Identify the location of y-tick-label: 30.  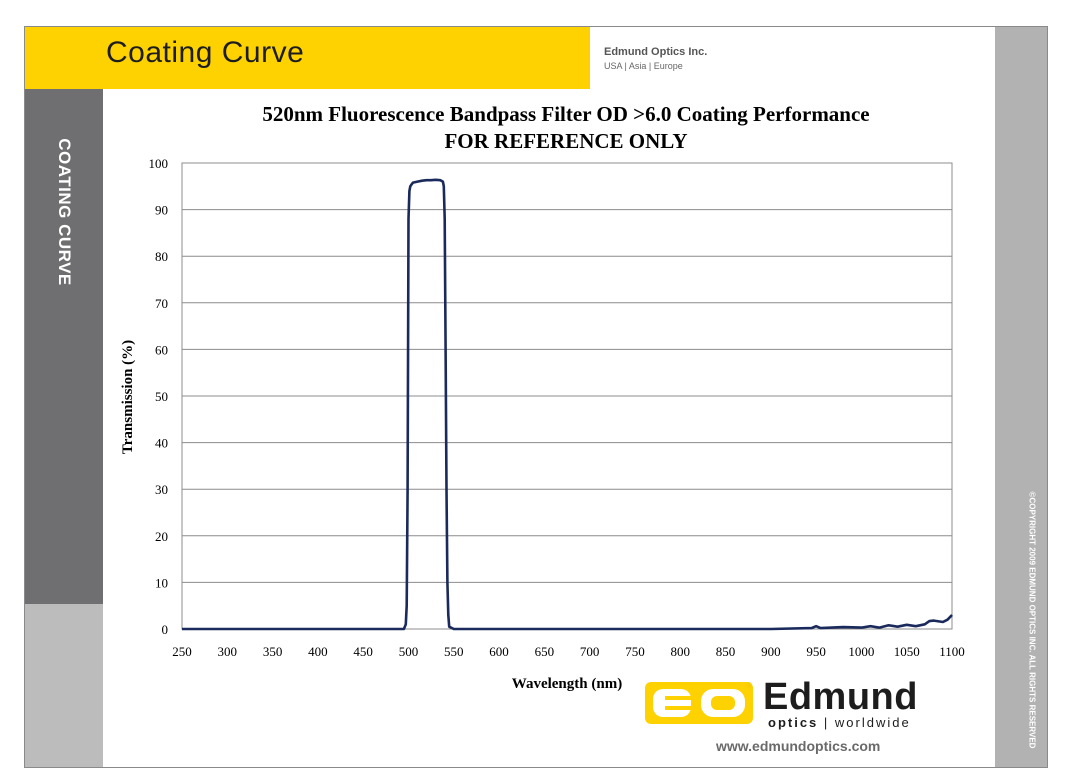
(161, 489).